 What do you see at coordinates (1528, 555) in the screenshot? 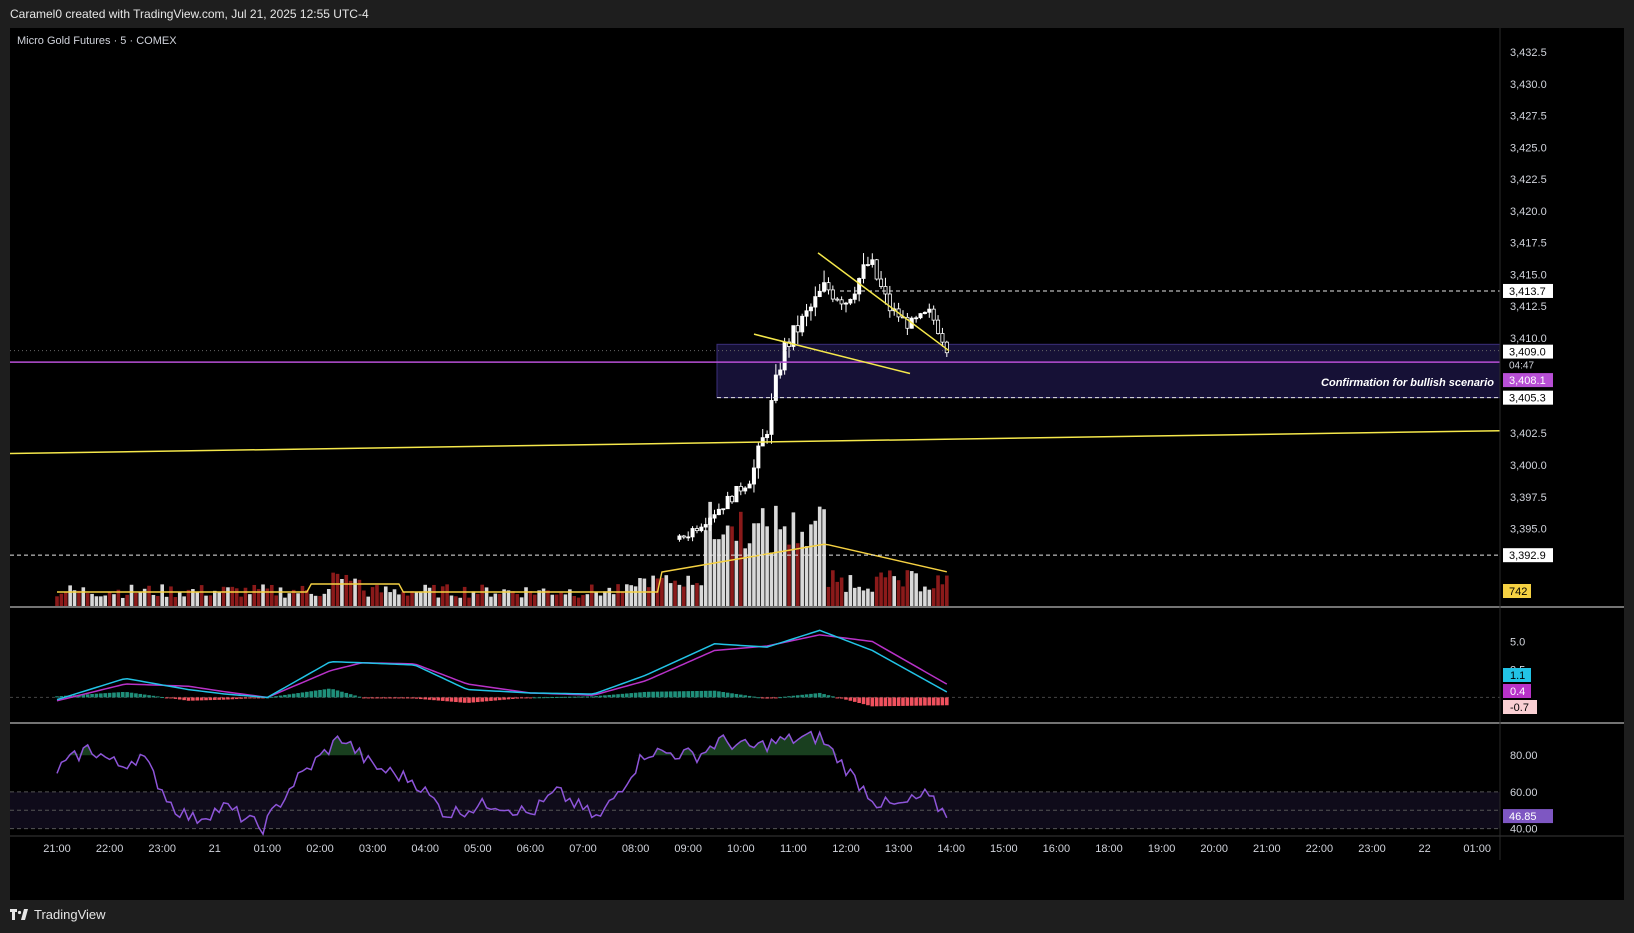
I see `price-label-level-volume-bg` at bounding box center [1528, 555].